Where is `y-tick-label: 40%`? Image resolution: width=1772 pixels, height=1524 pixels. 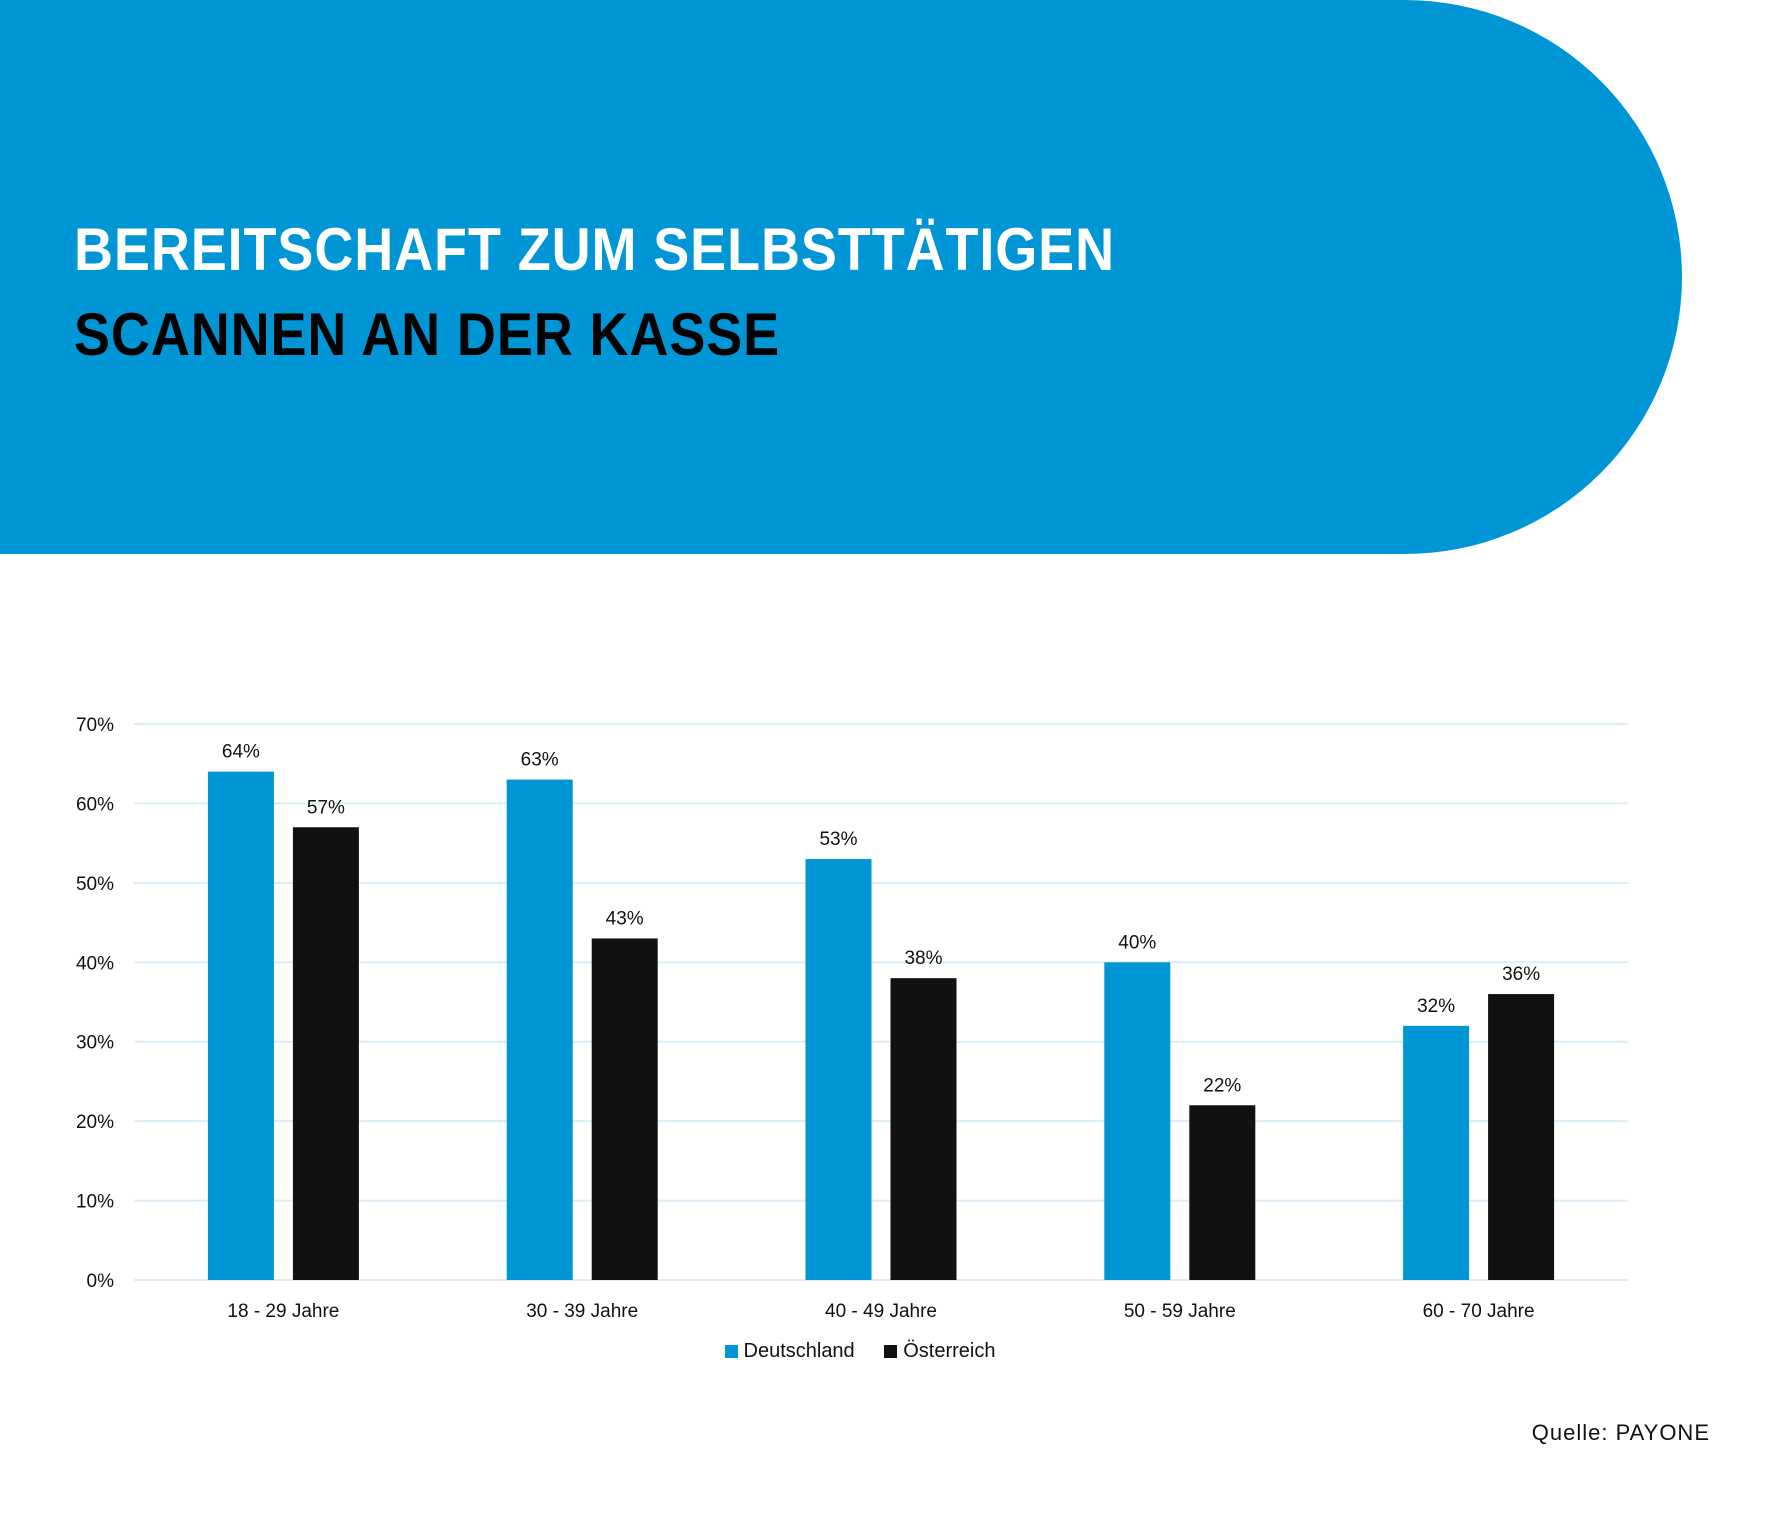
y-tick-label: 40% is located at coordinates (95, 963).